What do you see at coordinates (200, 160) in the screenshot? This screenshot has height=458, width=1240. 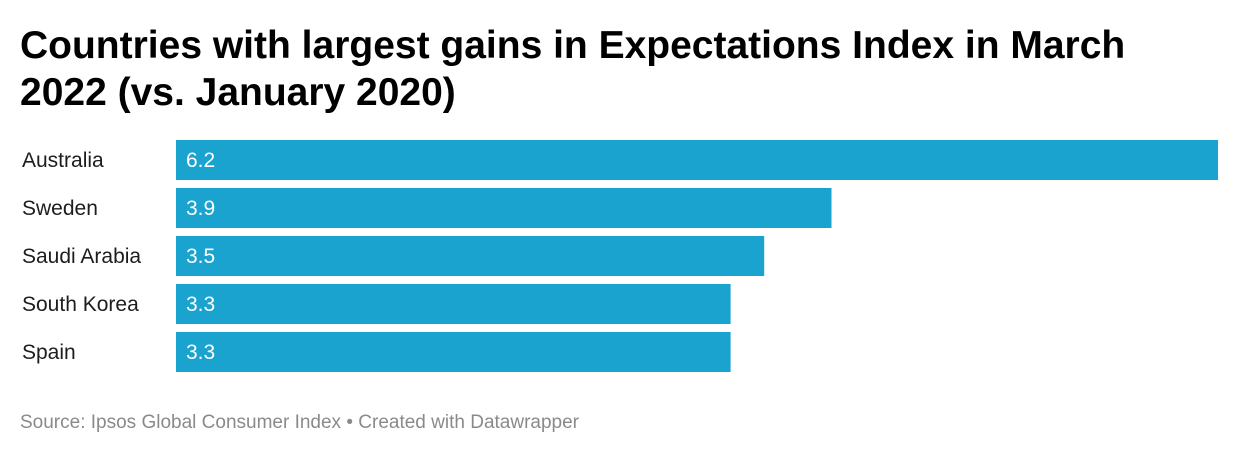 I see `value-label-australia: 6.2` at bounding box center [200, 160].